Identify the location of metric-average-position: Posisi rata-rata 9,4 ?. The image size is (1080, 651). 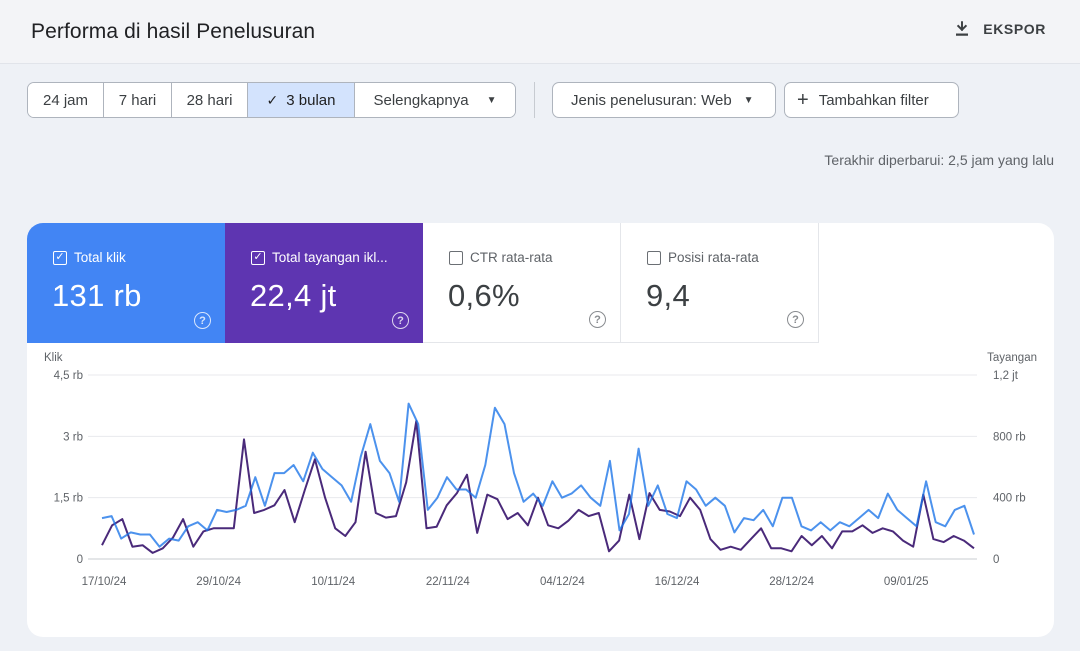
(720, 283).